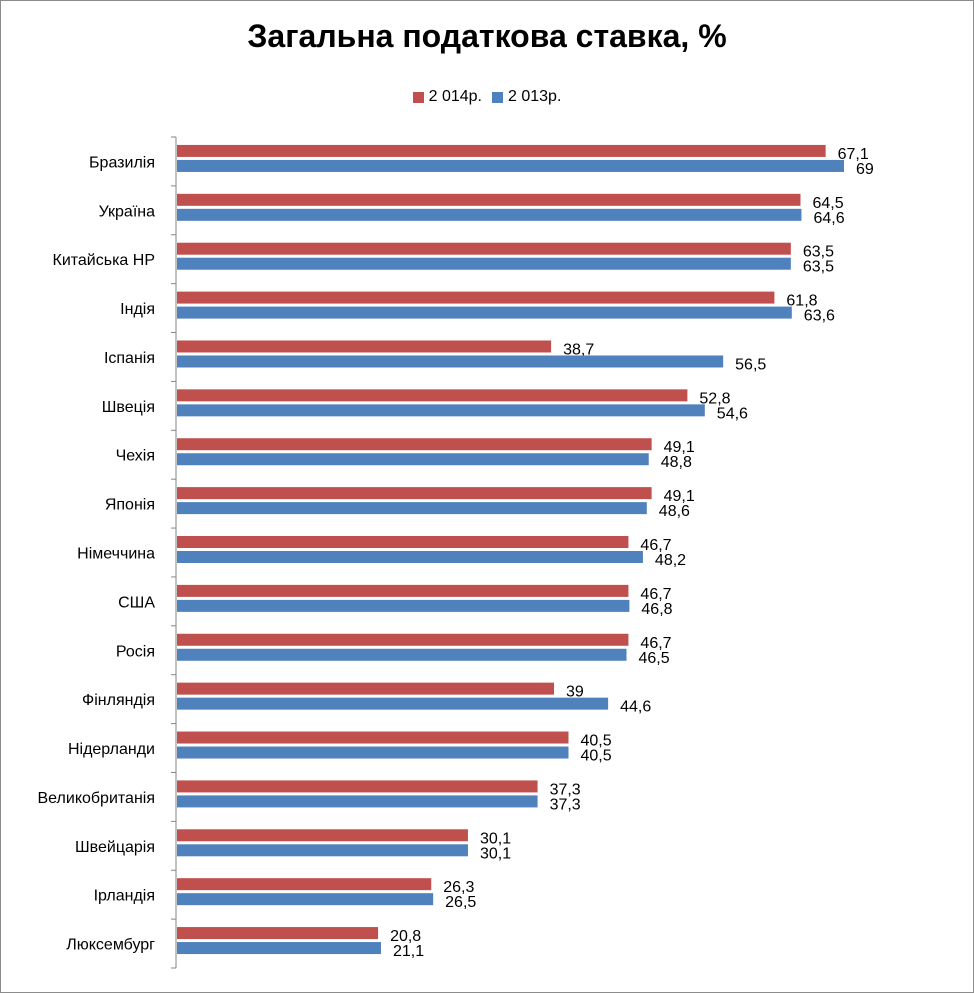 This screenshot has height=993, width=974. I want to click on category-label: Нідерланди, so click(111, 749).